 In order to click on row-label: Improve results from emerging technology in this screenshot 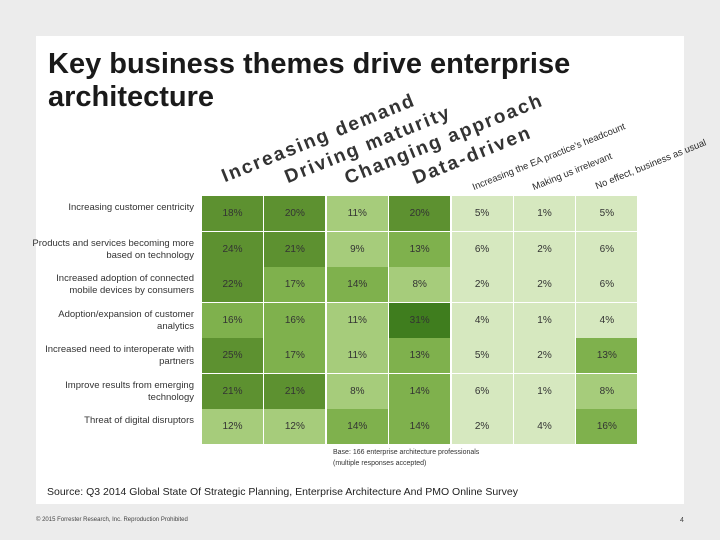, I will do `click(129, 391)`.